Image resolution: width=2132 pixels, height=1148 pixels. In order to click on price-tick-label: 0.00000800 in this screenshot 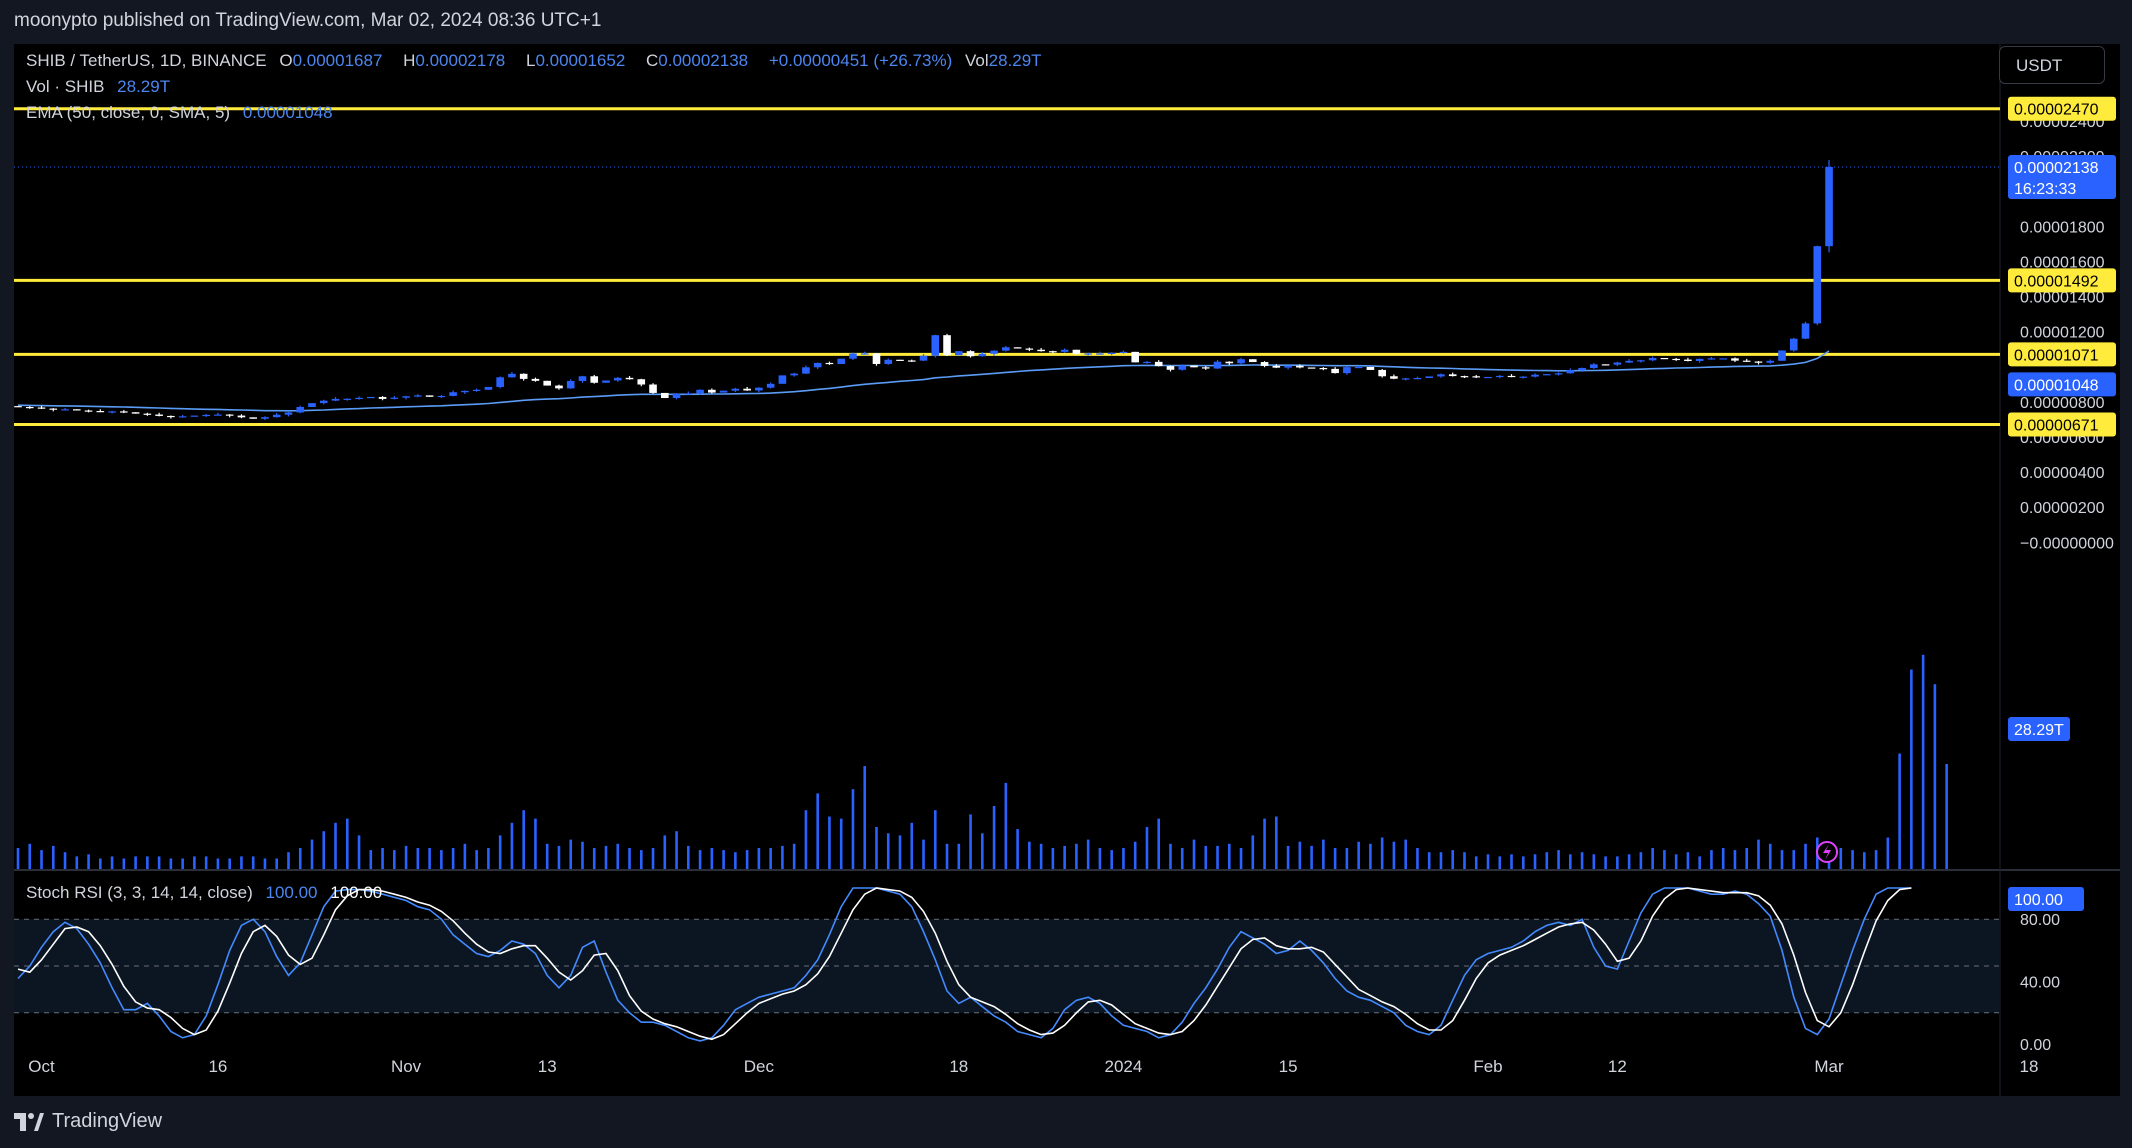, I will do `click(2062, 403)`.